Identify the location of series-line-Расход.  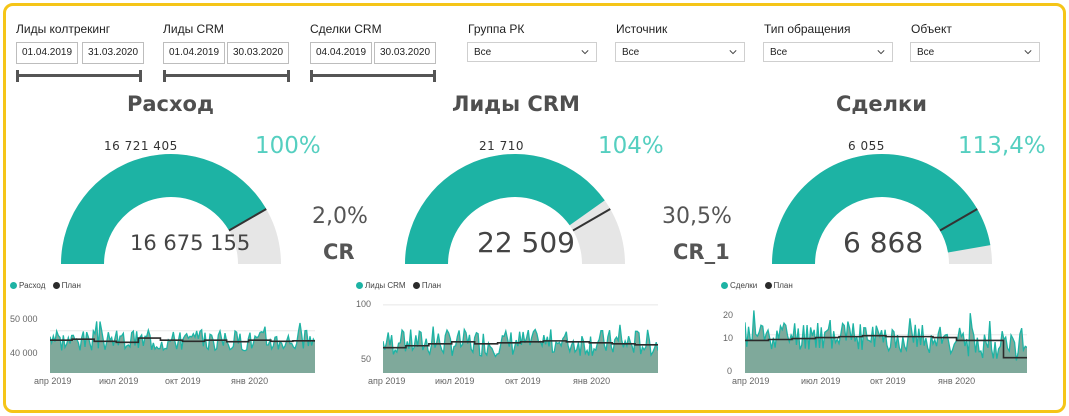
(182, 336).